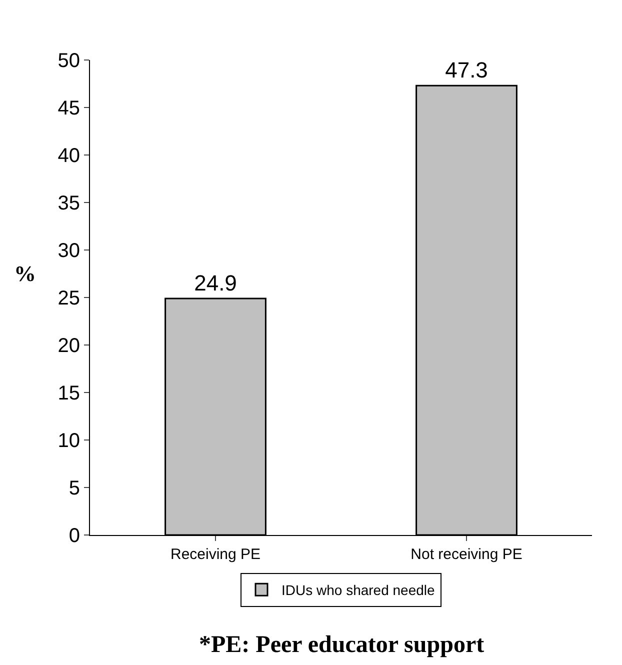 This screenshot has width=622, height=665. Describe the element at coordinates (359, 590) in the screenshot. I see `legend-label: IDUs who shared needle` at that location.